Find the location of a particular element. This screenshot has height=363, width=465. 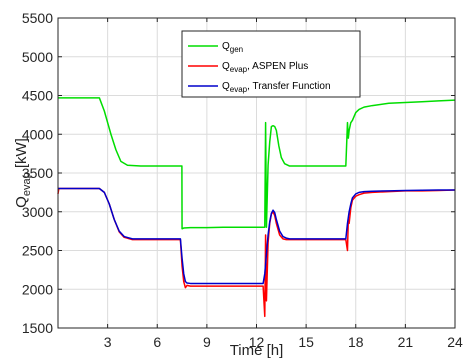

x-axis-label: Time [h] is located at coordinates (257, 350).